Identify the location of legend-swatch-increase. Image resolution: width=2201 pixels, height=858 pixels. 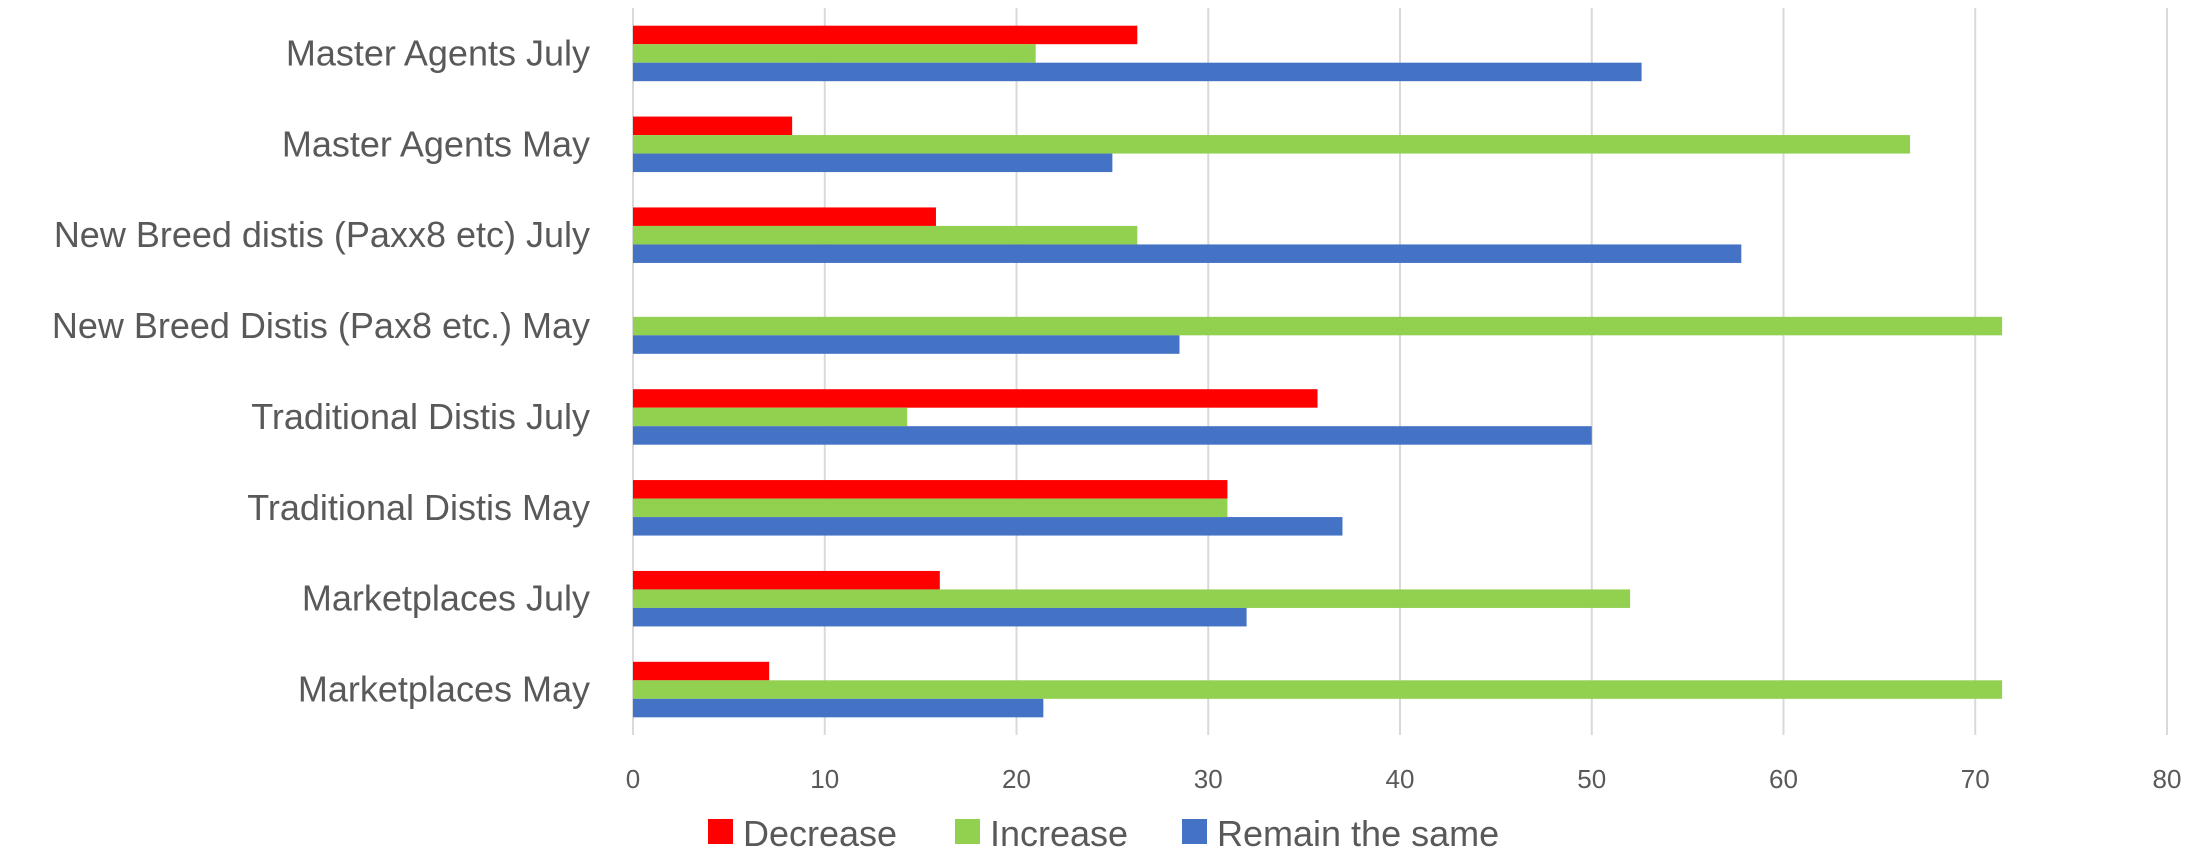
(967, 831).